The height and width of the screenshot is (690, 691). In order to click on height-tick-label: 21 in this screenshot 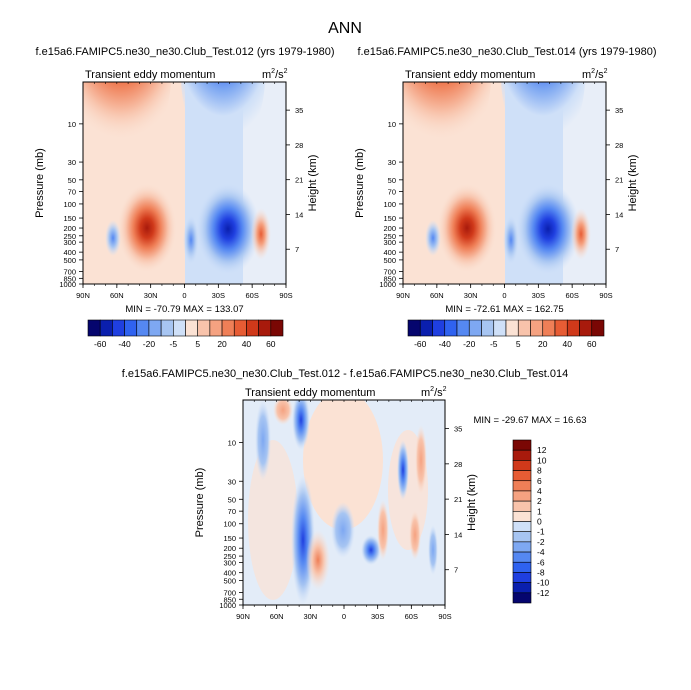, I will do `click(619, 180)`.